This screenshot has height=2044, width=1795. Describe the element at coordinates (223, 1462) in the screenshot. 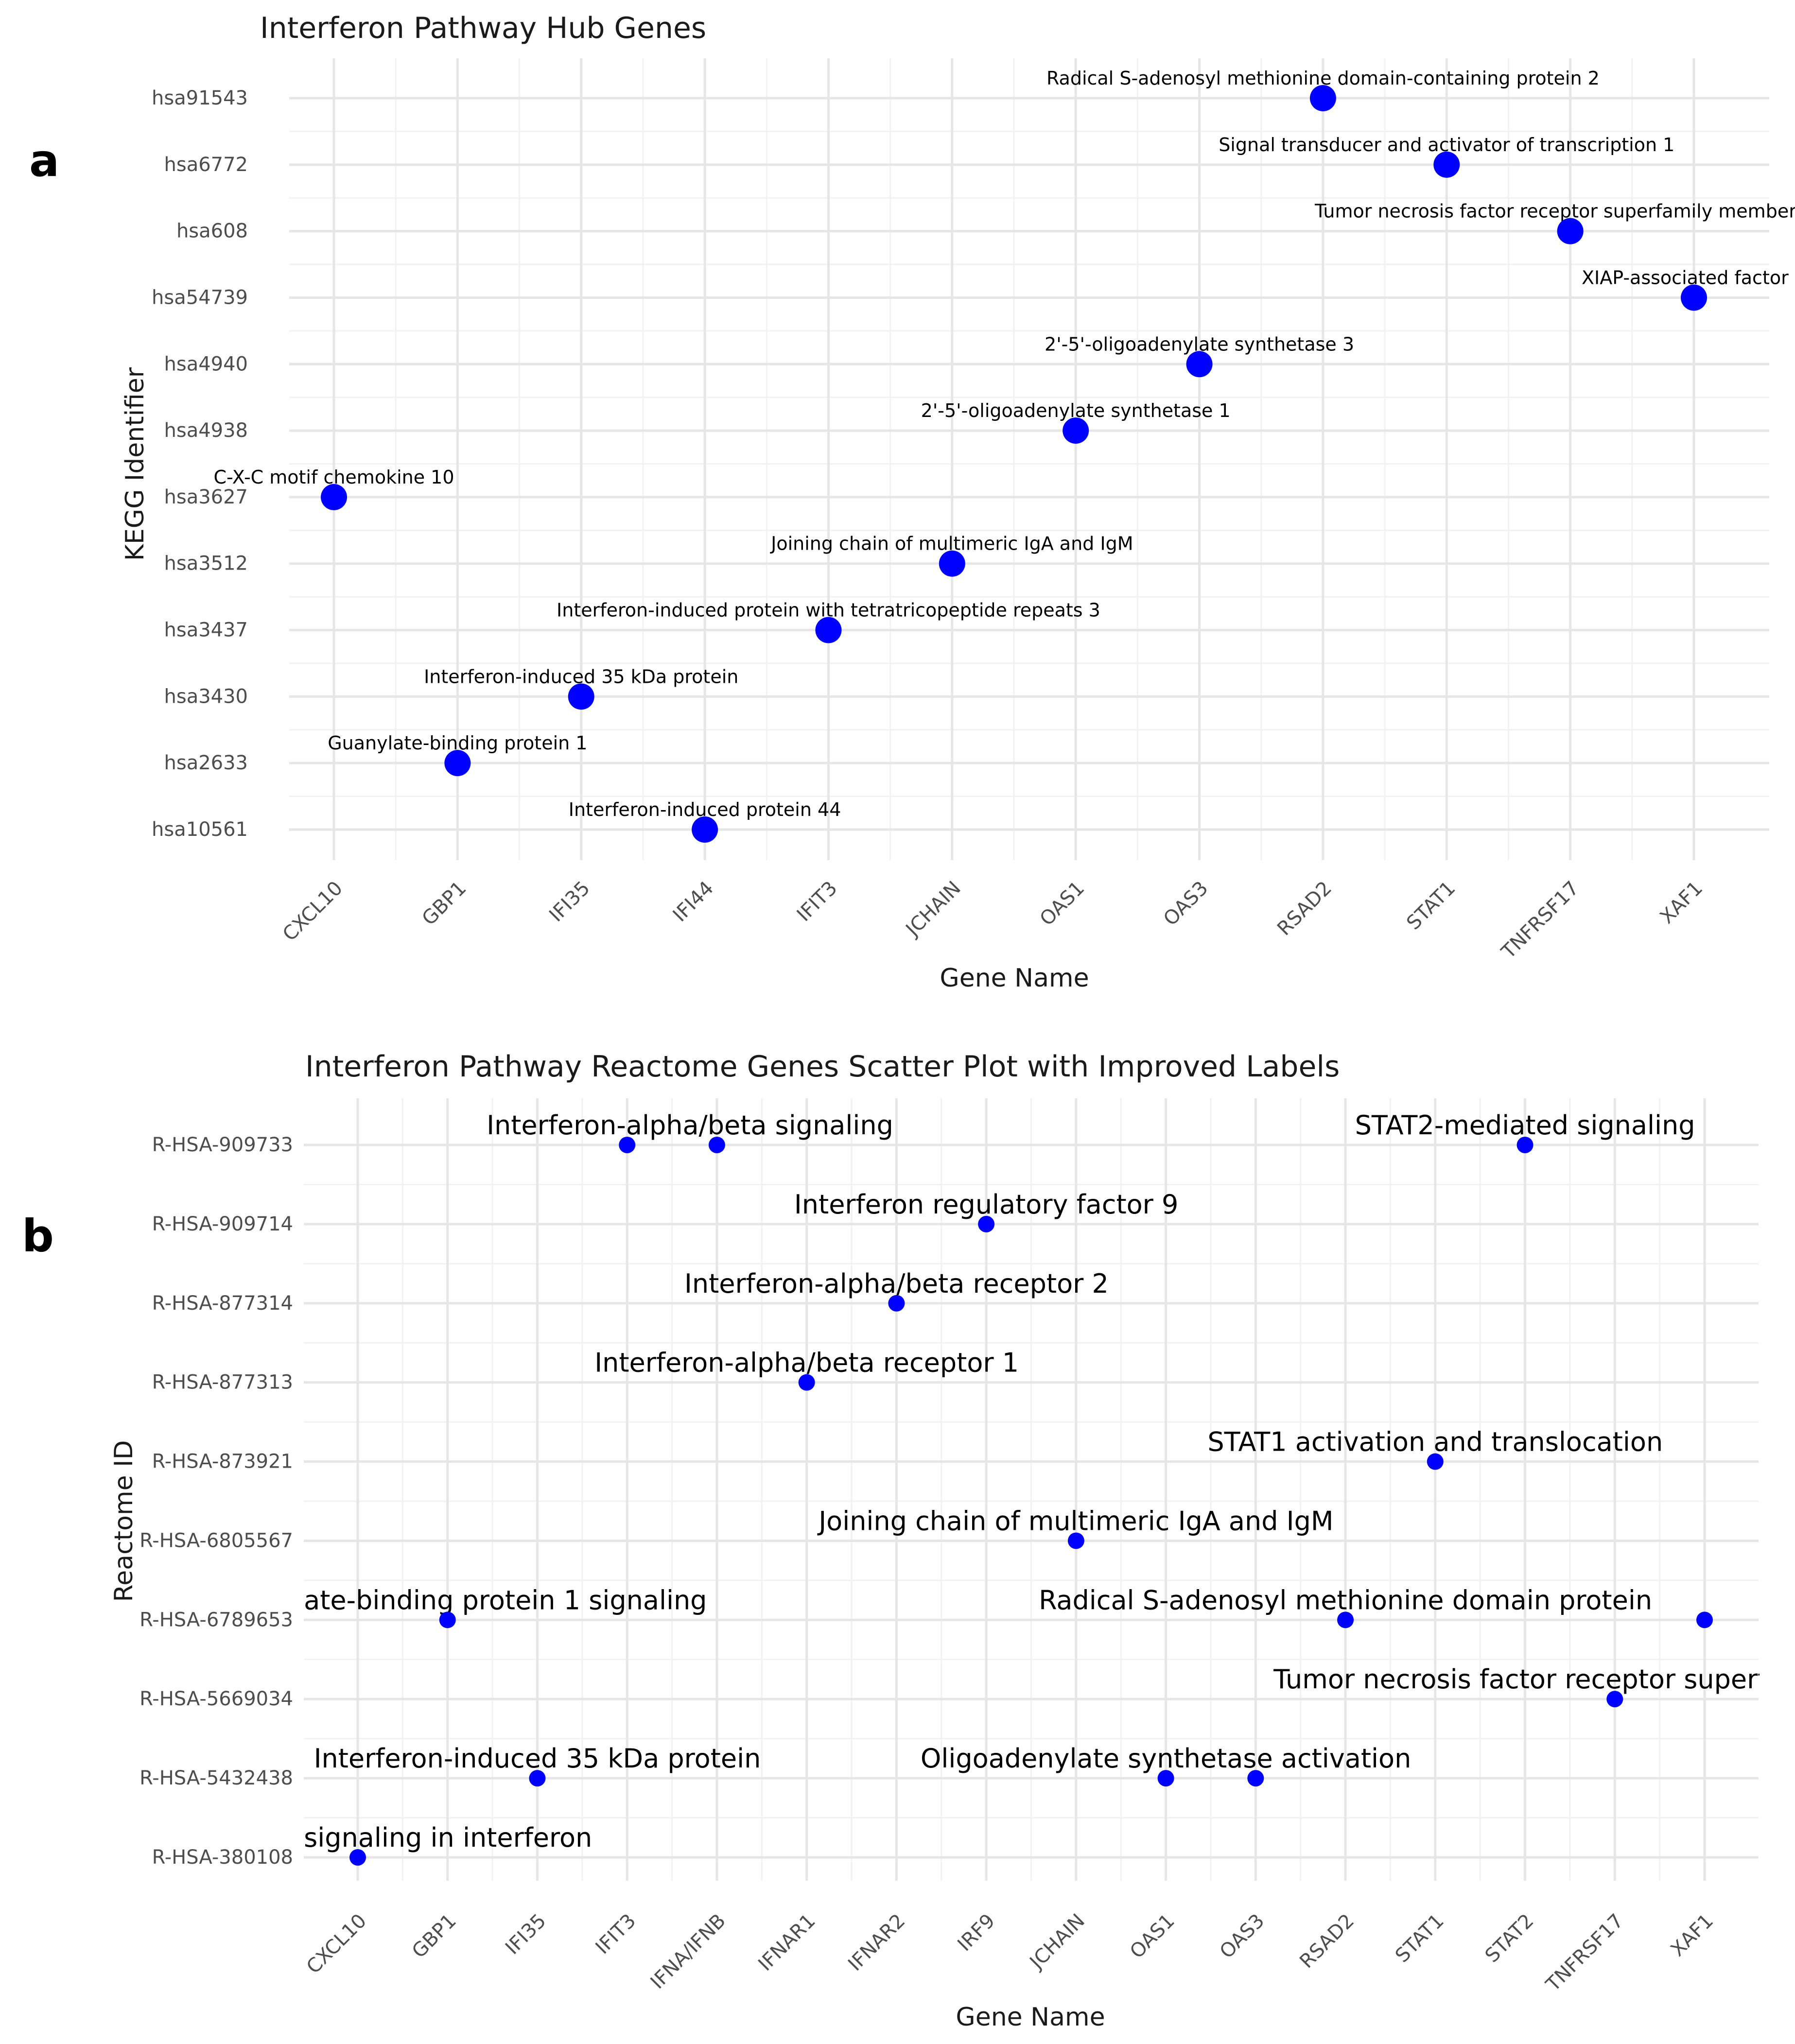

I see `y-tick-label: R-HSA-873921` at that location.